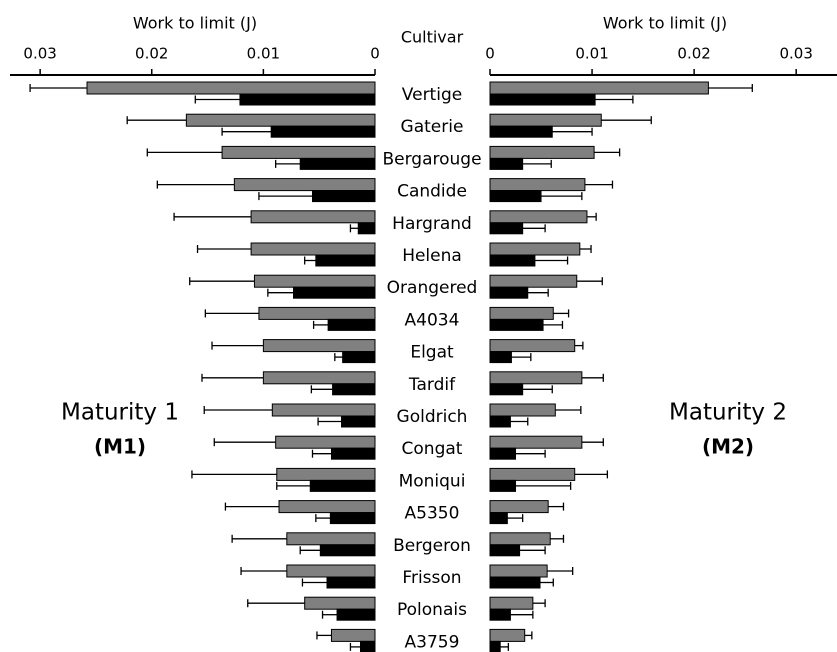 Image resolution: width=837 pixels, height=652 pixels. I want to click on category-label: Elgat, so click(432, 353).